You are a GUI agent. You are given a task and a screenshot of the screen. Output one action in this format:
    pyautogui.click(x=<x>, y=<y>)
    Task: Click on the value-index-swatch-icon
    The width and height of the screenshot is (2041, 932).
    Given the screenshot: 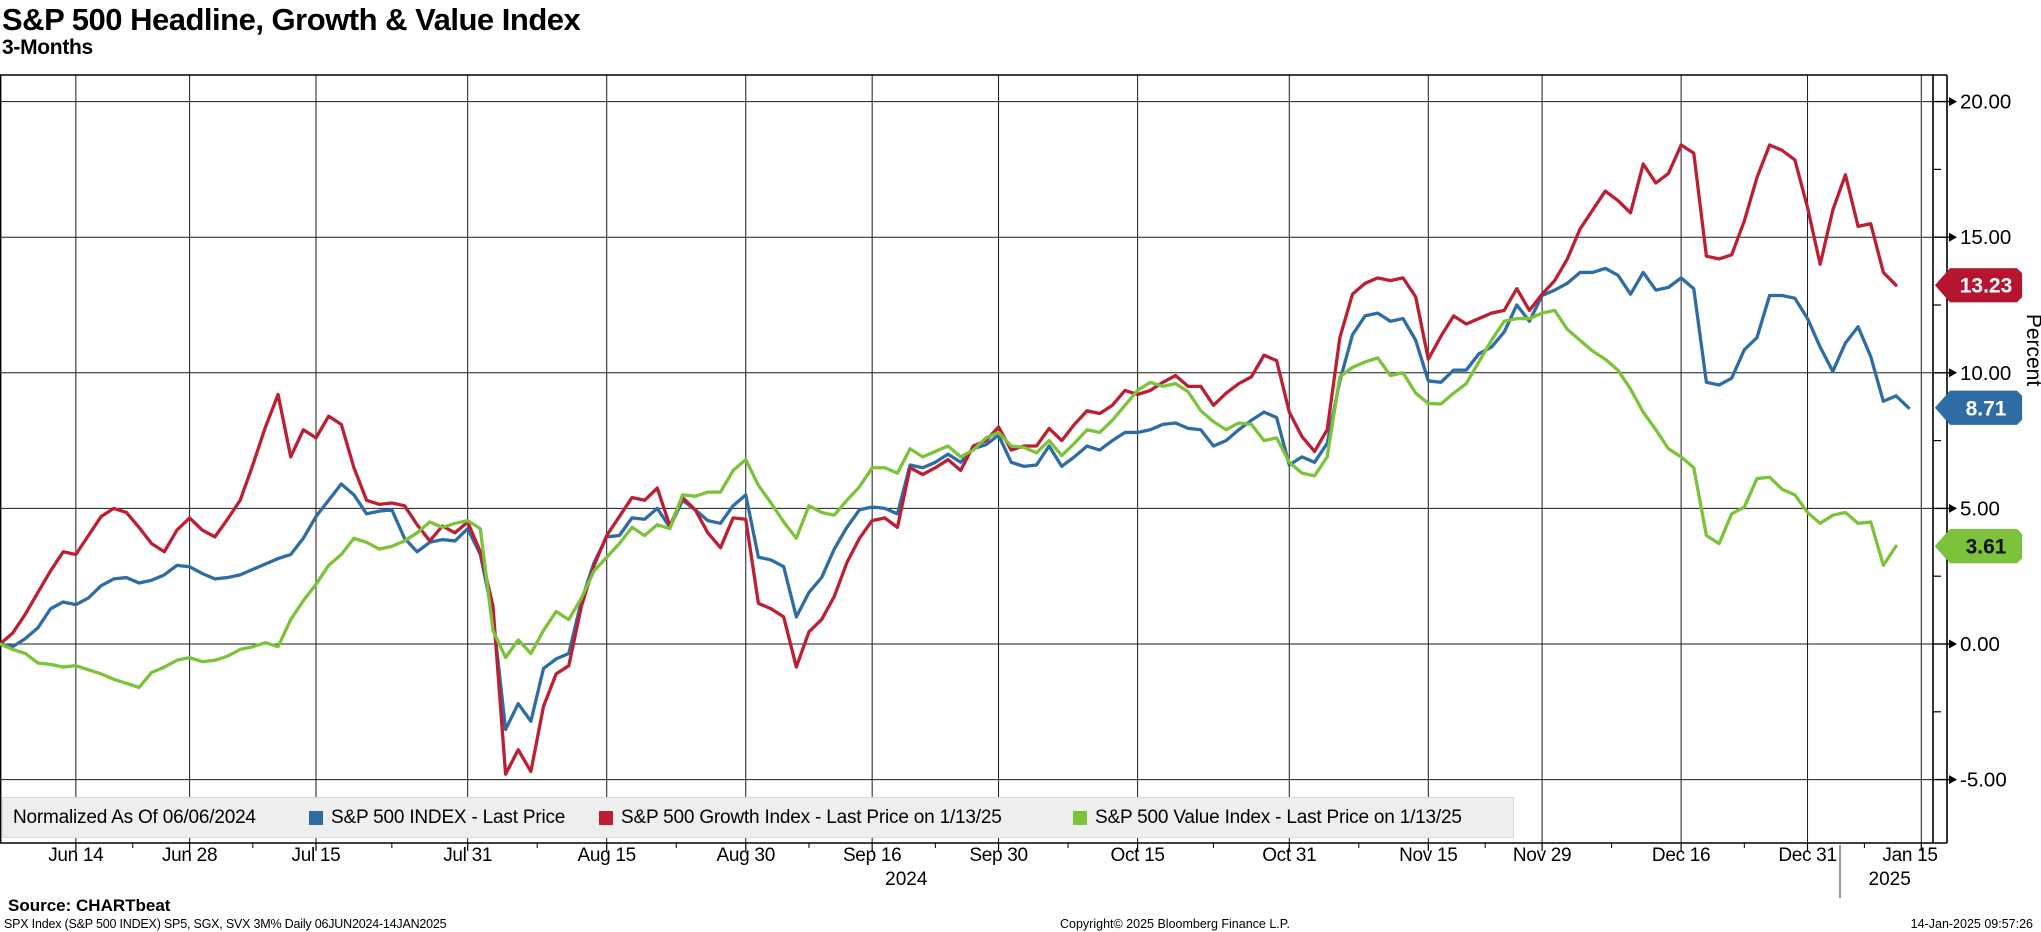 What is the action you would take?
    pyautogui.click(x=1080, y=817)
    